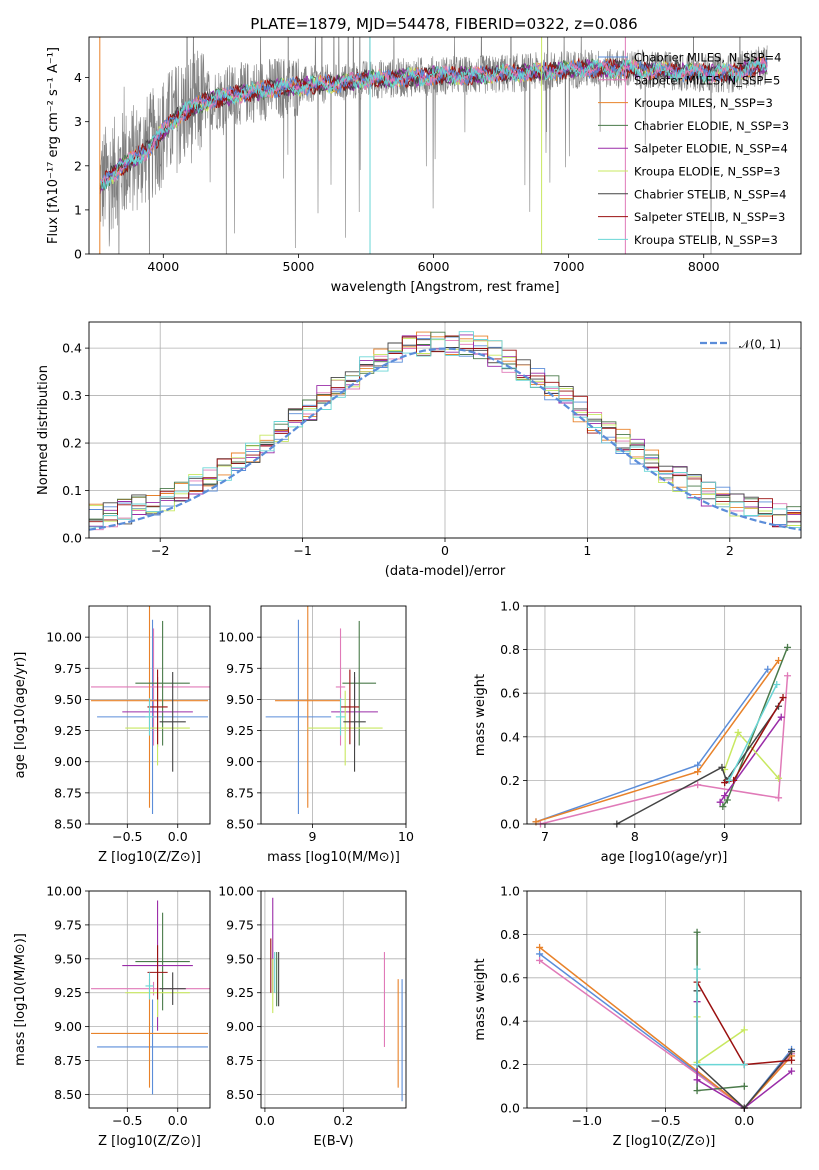 This screenshot has height=1170, width=819. I want to click on errorbar-salpeter_miles, so click(150, 687).